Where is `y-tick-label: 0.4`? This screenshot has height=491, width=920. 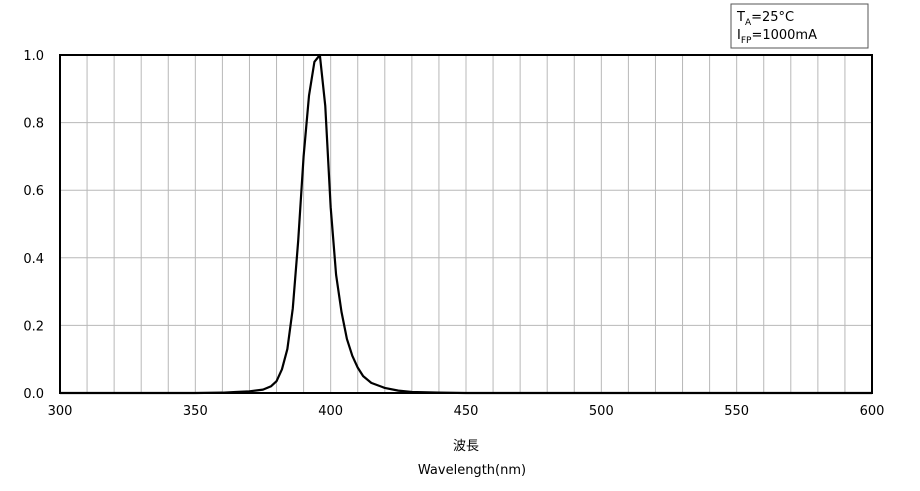
y-tick-label: 0.4 is located at coordinates (33, 259).